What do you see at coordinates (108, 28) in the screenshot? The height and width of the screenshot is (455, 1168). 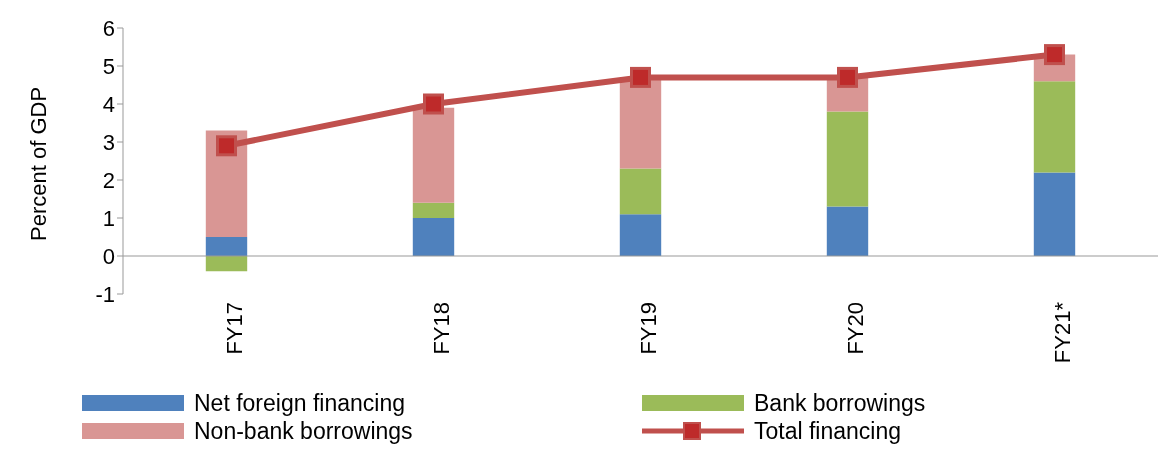 I see `y-tick-label: 6` at bounding box center [108, 28].